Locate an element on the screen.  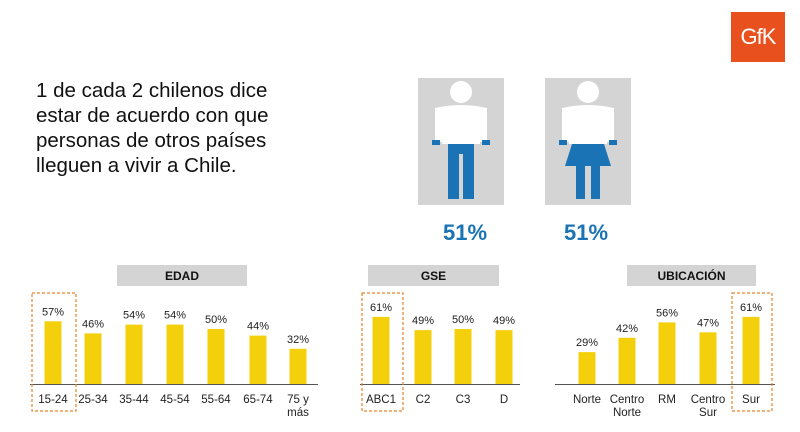
category-label: 35-44 is located at coordinates (134, 400).